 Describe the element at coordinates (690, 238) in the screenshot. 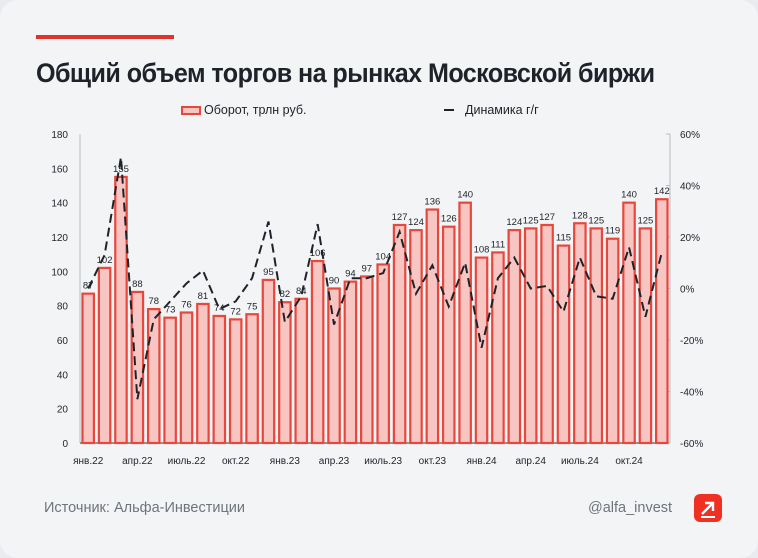

I see `y2-tick-label: 20%` at that location.